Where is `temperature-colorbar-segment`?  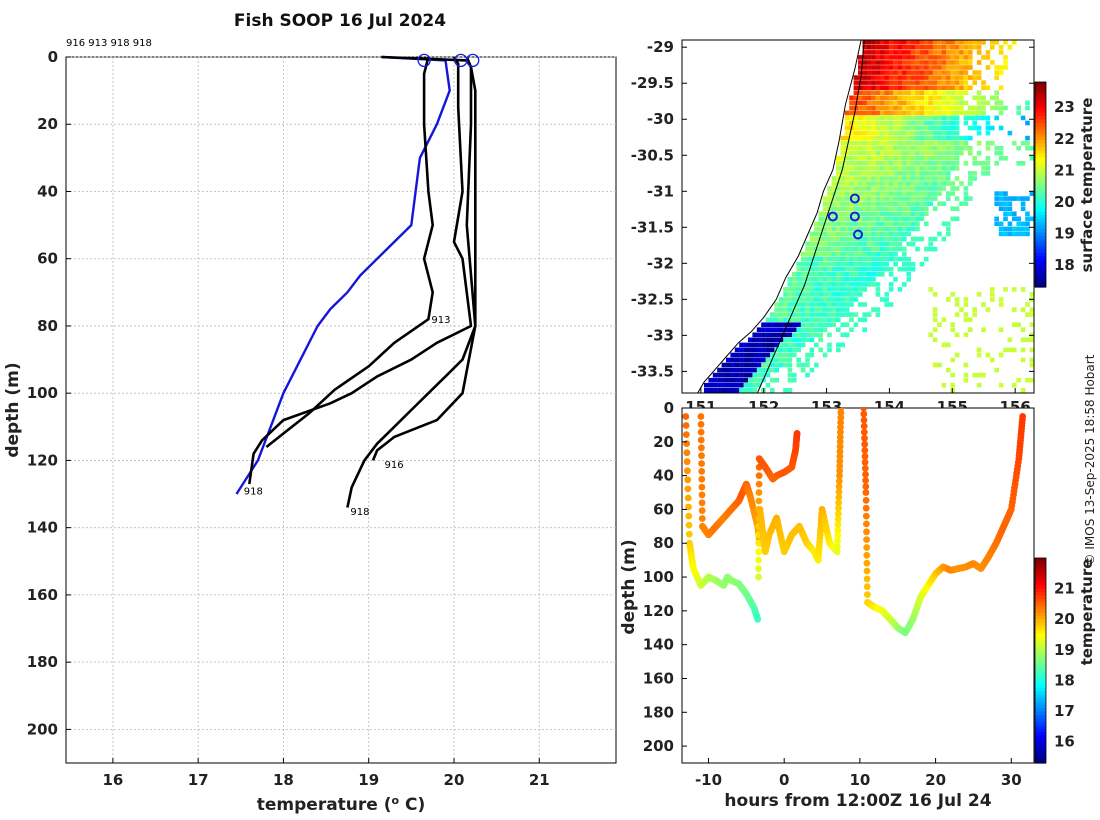 temperature-colorbar-segment is located at coordinates (1040, 734).